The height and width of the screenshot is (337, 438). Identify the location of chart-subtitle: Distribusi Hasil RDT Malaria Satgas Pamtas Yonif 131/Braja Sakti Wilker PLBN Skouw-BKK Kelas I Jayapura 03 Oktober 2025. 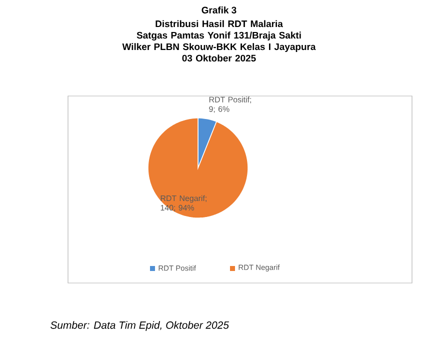
(219, 41).